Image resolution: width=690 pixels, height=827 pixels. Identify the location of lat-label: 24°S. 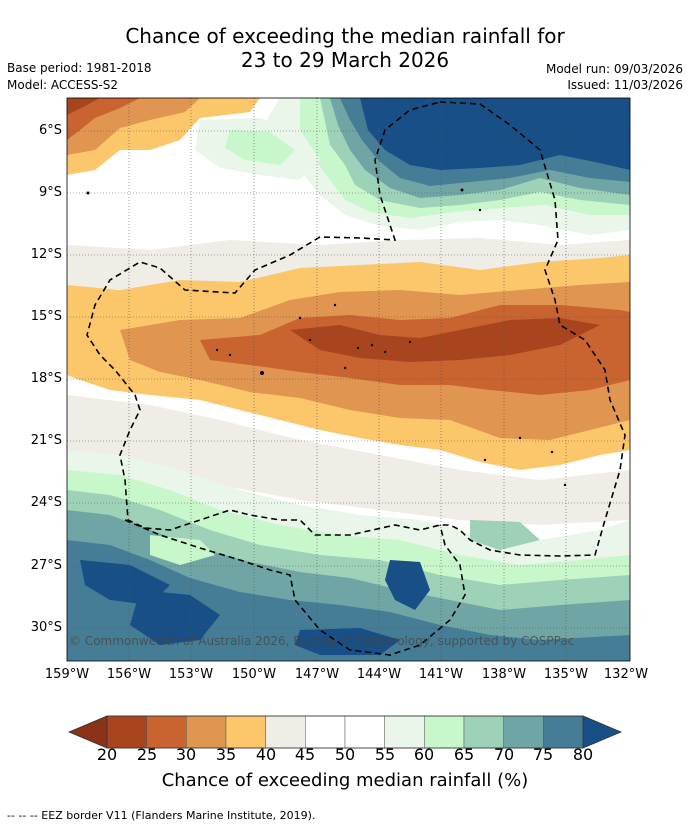
(46, 502).